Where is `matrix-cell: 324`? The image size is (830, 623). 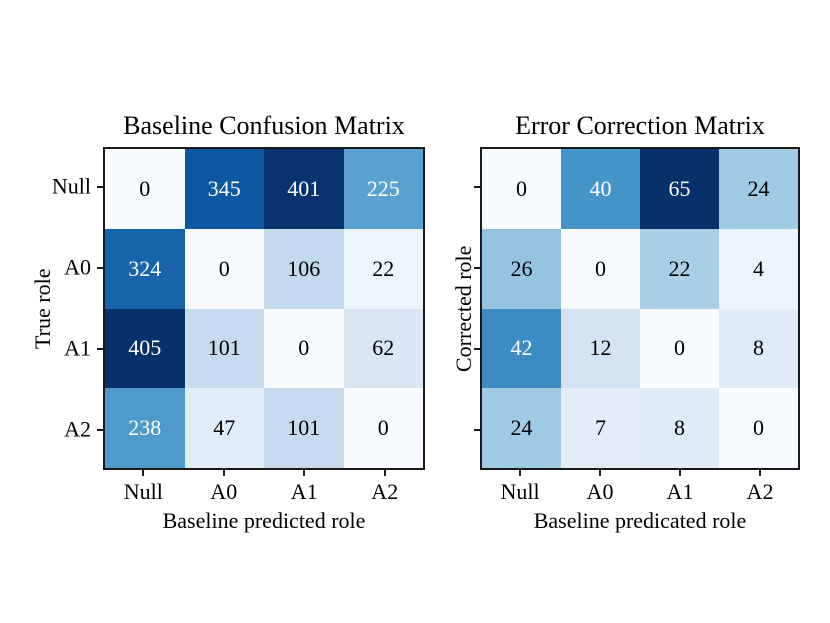 matrix-cell: 324 is located at coordinates (145, 268).